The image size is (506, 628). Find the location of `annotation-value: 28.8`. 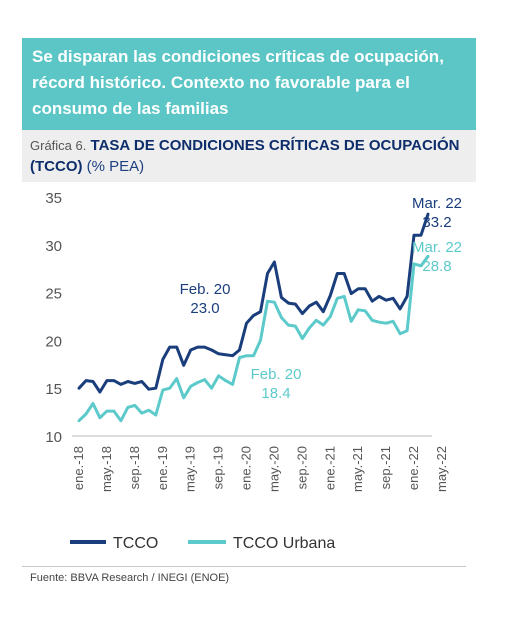

annotation-value: 28.8 is located at coordinates (436, 266).